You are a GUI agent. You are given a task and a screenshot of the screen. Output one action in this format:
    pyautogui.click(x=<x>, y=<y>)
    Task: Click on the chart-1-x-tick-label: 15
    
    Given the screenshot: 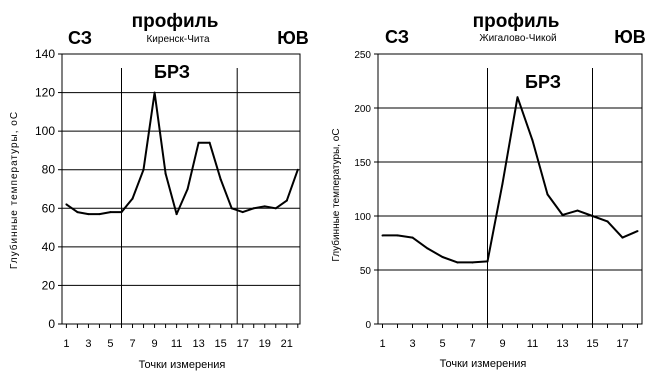 What is the action you would take?
    pyautogui.click(x=221, y=344)
    